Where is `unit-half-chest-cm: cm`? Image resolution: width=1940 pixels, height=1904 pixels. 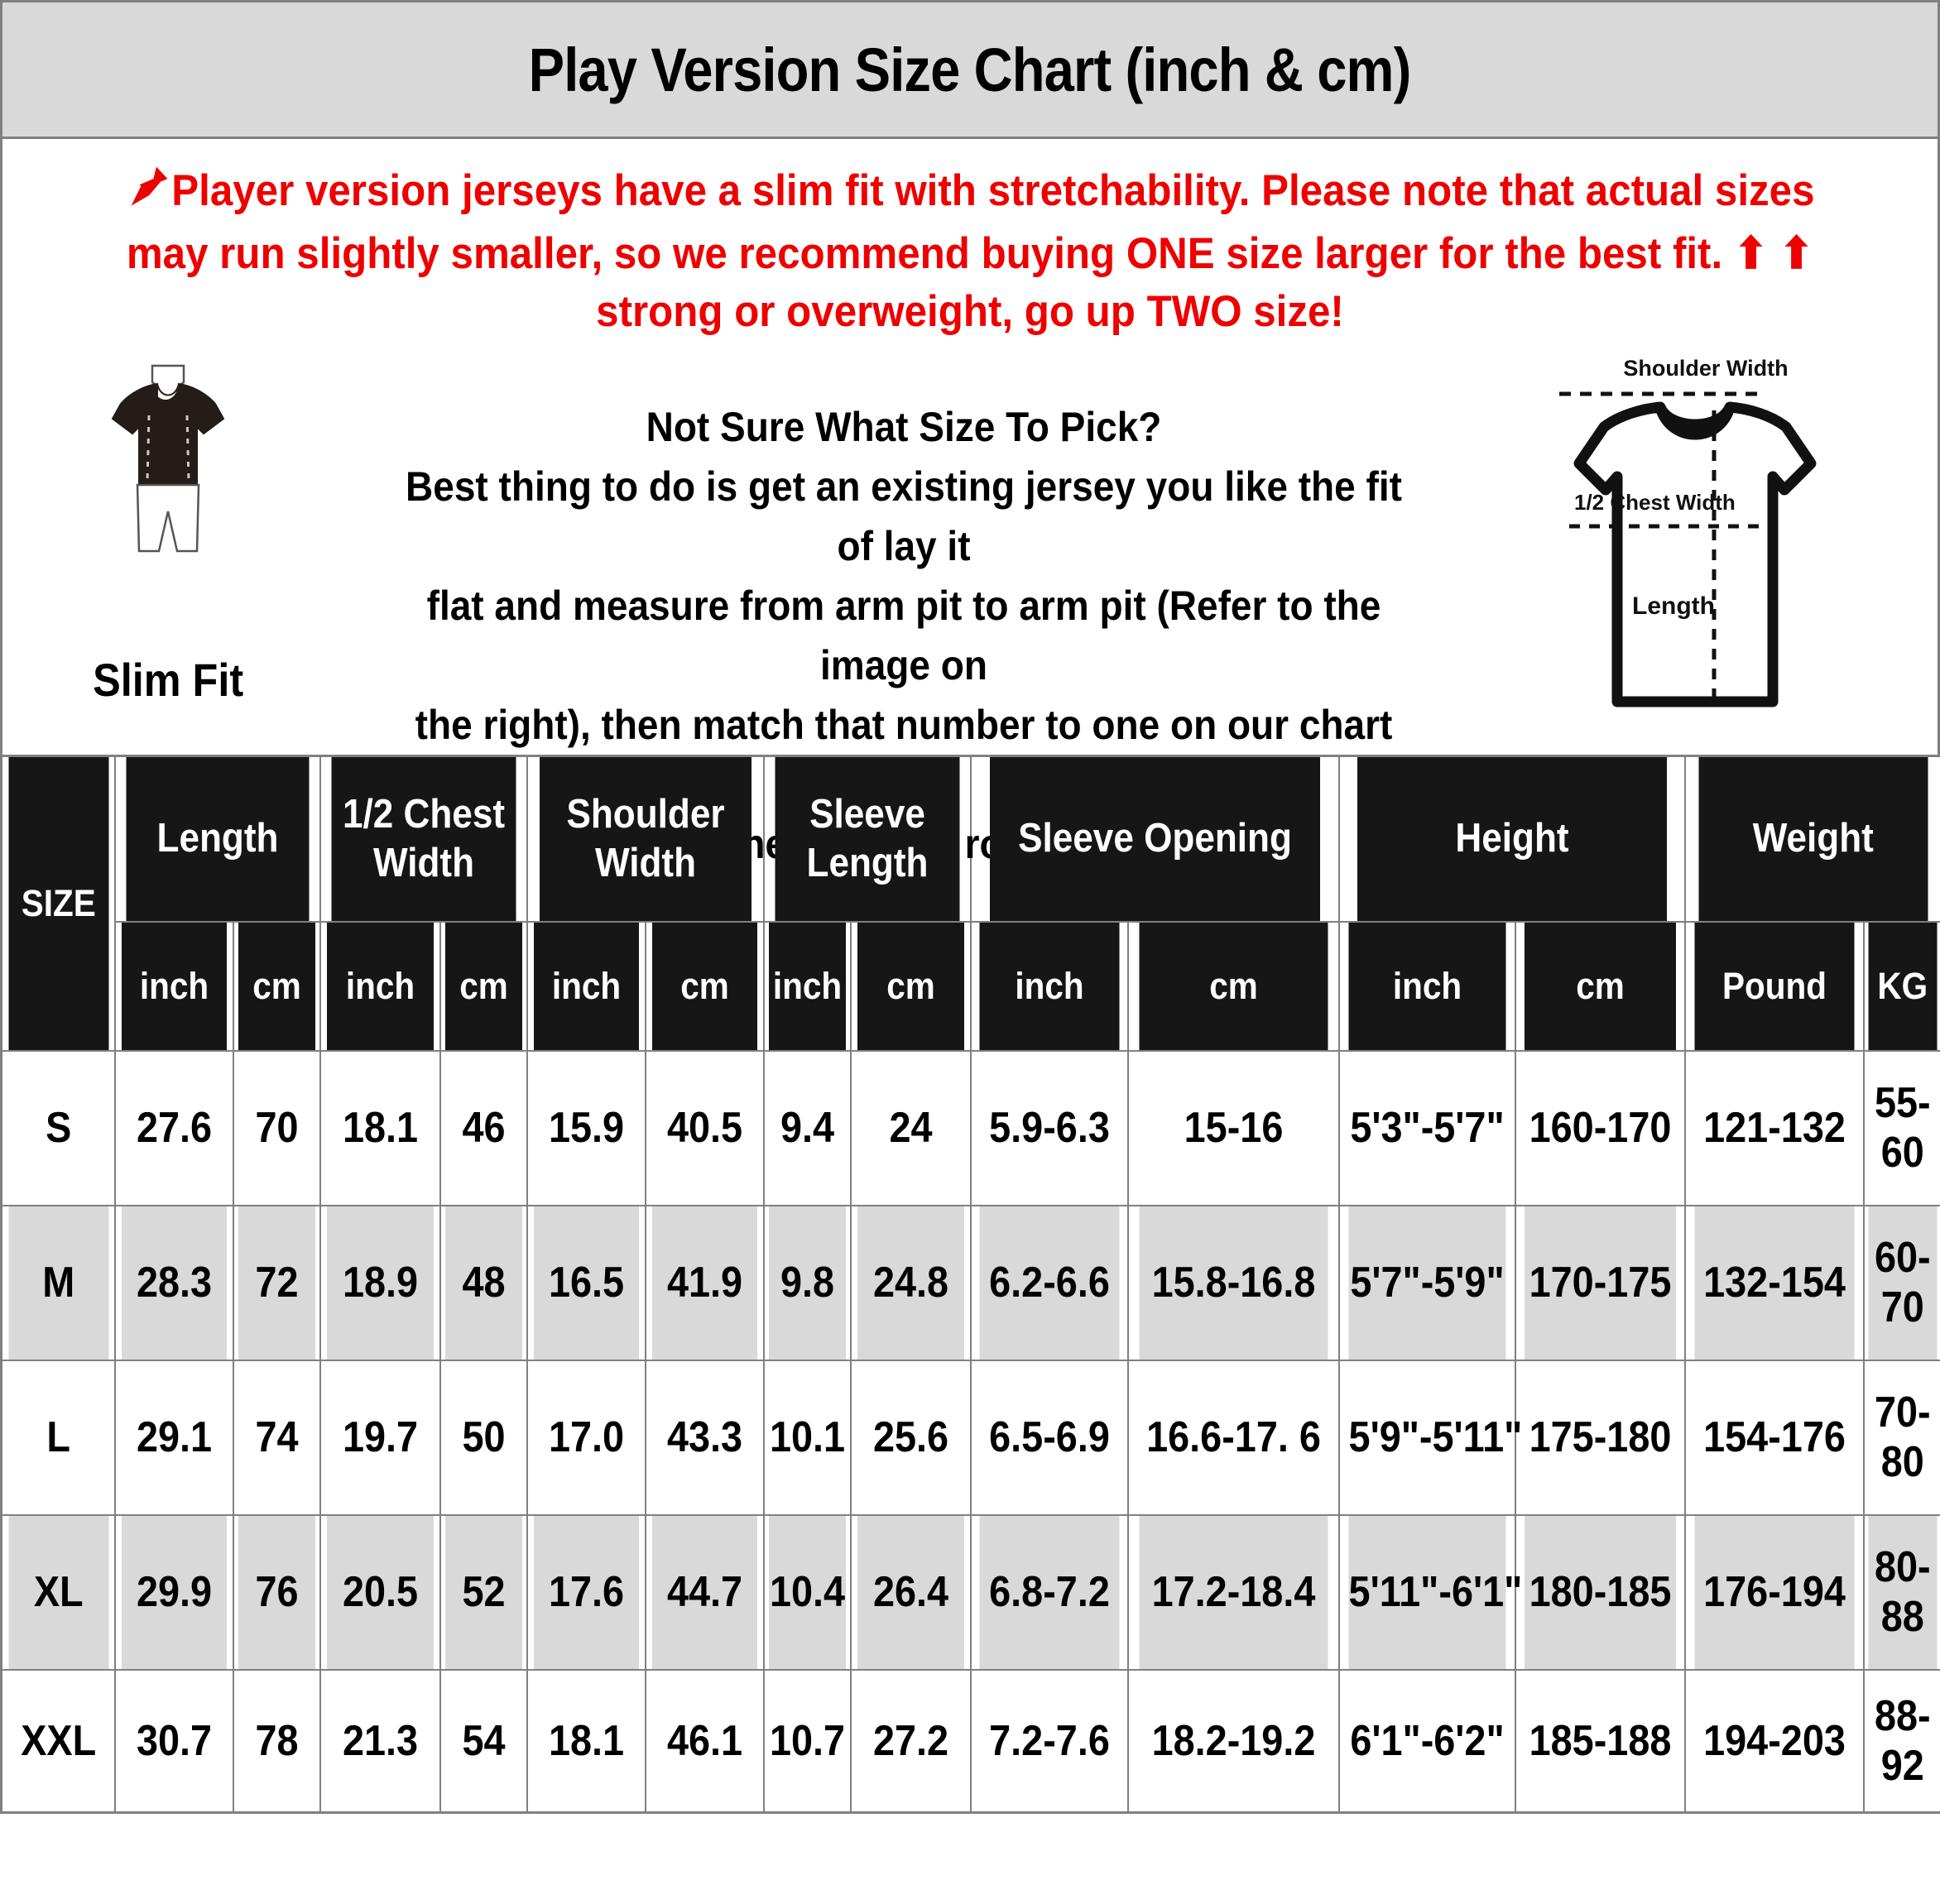 unit-half-chest-cm: cm is located at coordinates (483, 986).